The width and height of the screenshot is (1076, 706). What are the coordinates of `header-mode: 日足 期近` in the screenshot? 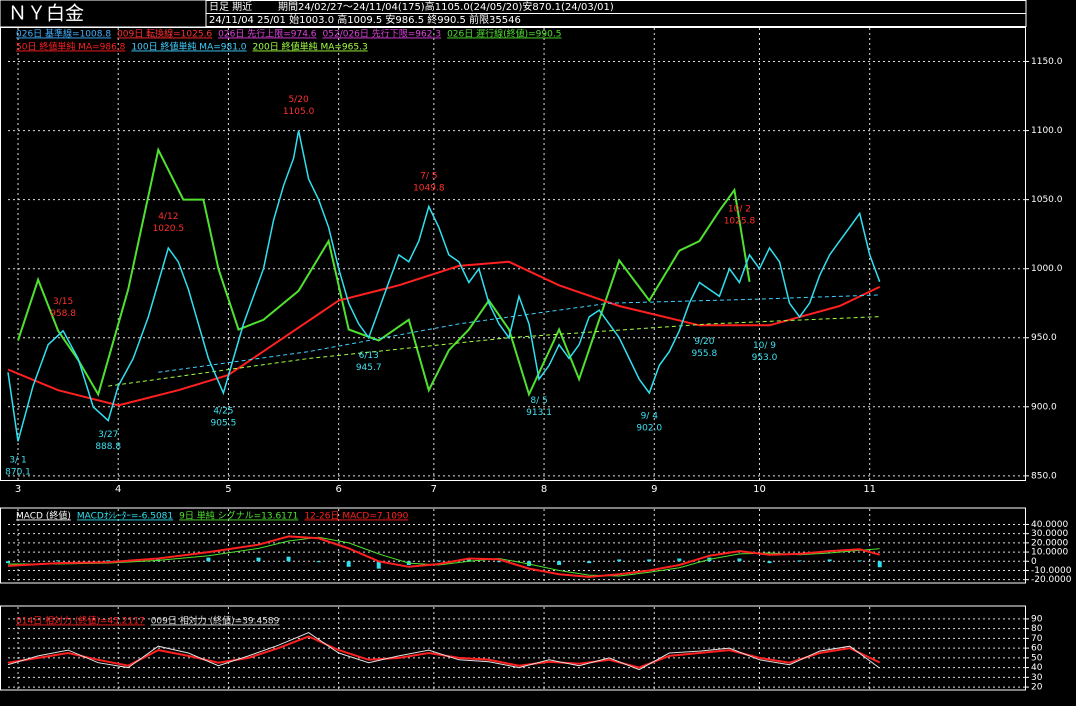 It's located at (230, 6).